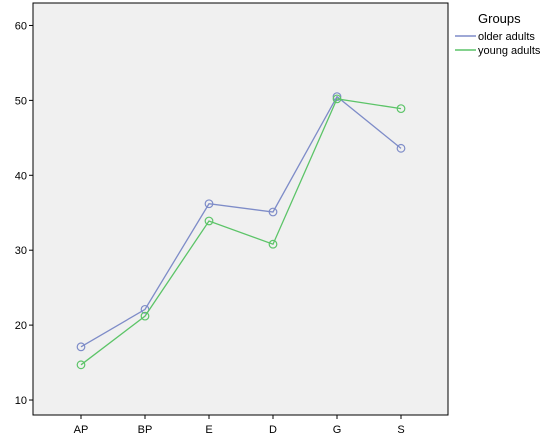  Describe the element at coordinates (21, 326) in the screenshot. I see `y-tick-label-20: 20` at that location.